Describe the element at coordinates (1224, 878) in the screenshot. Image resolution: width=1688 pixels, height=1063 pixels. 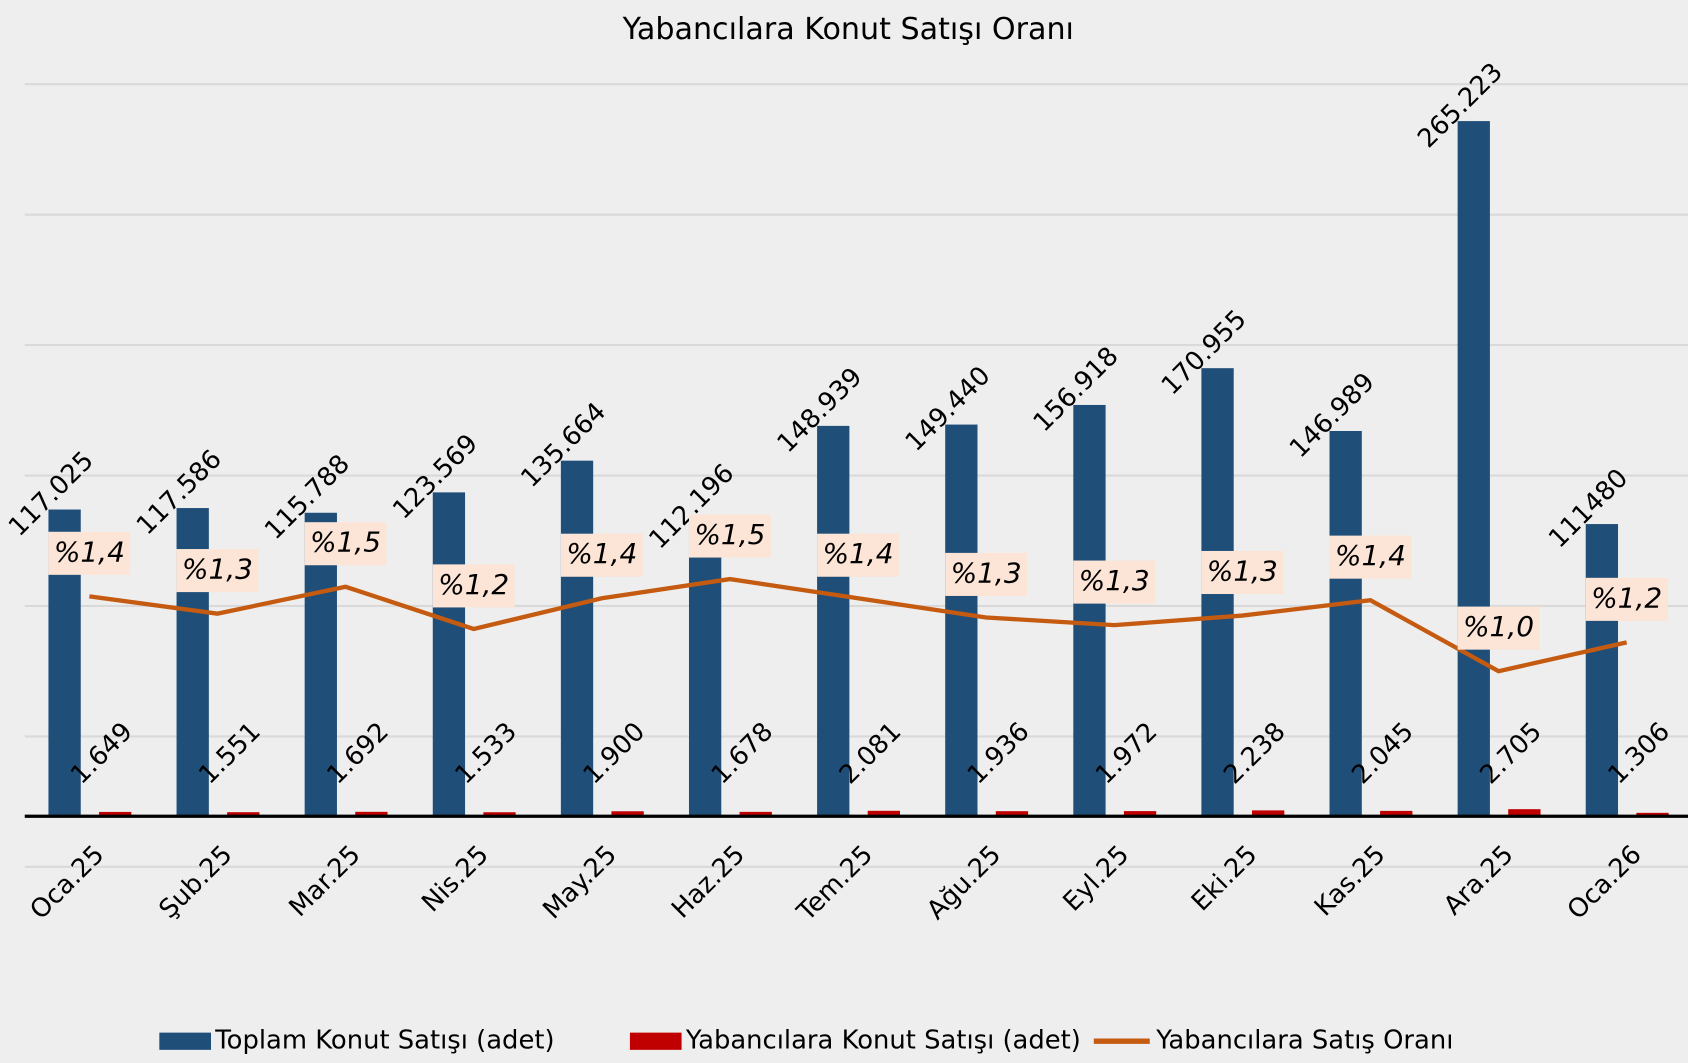
I see `x-tick-label: Eki.25` at that location.